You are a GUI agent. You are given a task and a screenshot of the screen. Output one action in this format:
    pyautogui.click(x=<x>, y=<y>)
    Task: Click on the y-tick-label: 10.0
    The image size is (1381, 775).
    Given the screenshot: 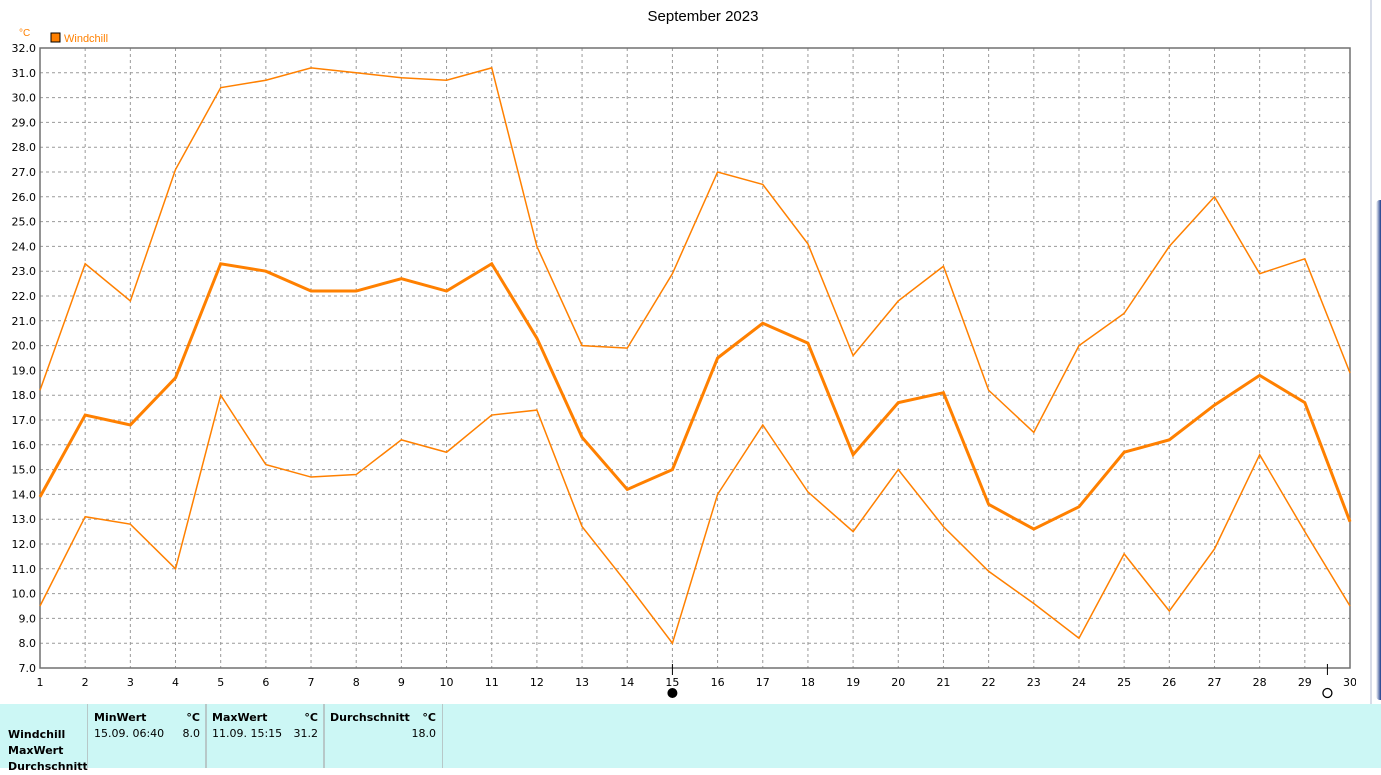 What is the action you would take?
    pyautogui.click(x=24, y=594)
    